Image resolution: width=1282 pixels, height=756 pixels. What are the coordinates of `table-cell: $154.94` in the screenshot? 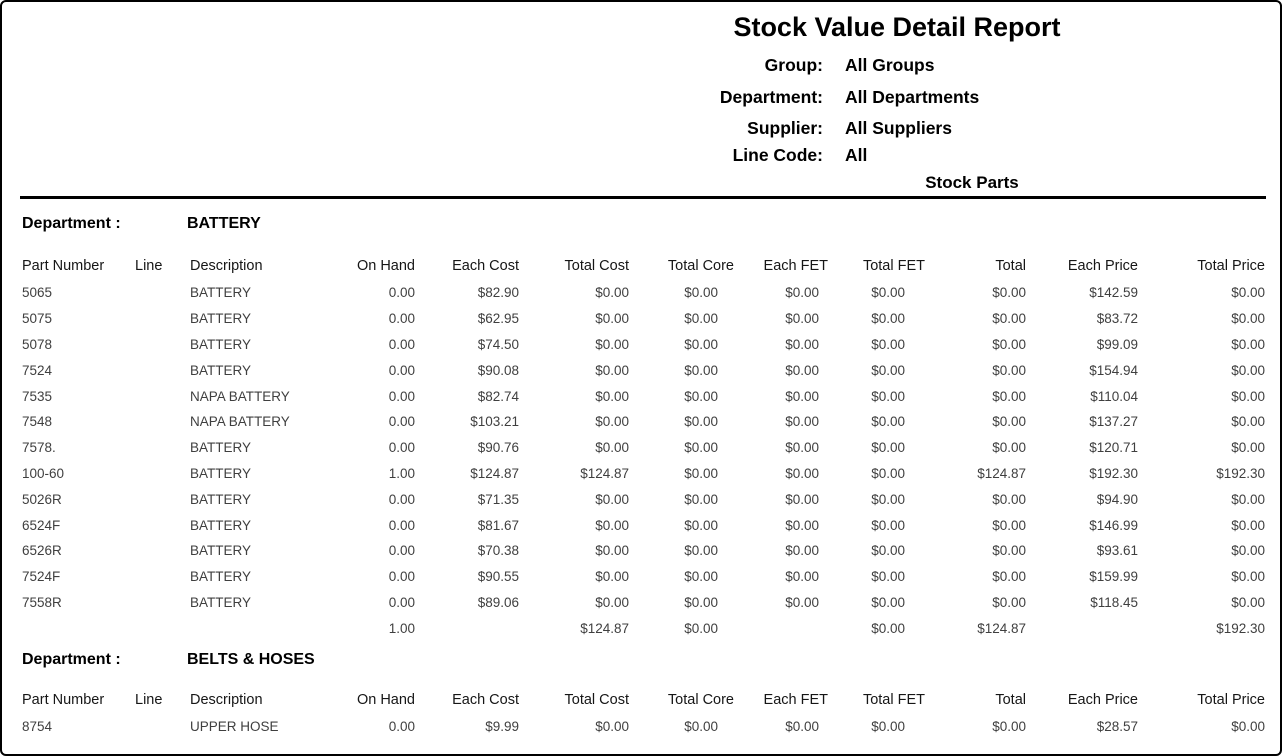 It's located at (1113, 370).